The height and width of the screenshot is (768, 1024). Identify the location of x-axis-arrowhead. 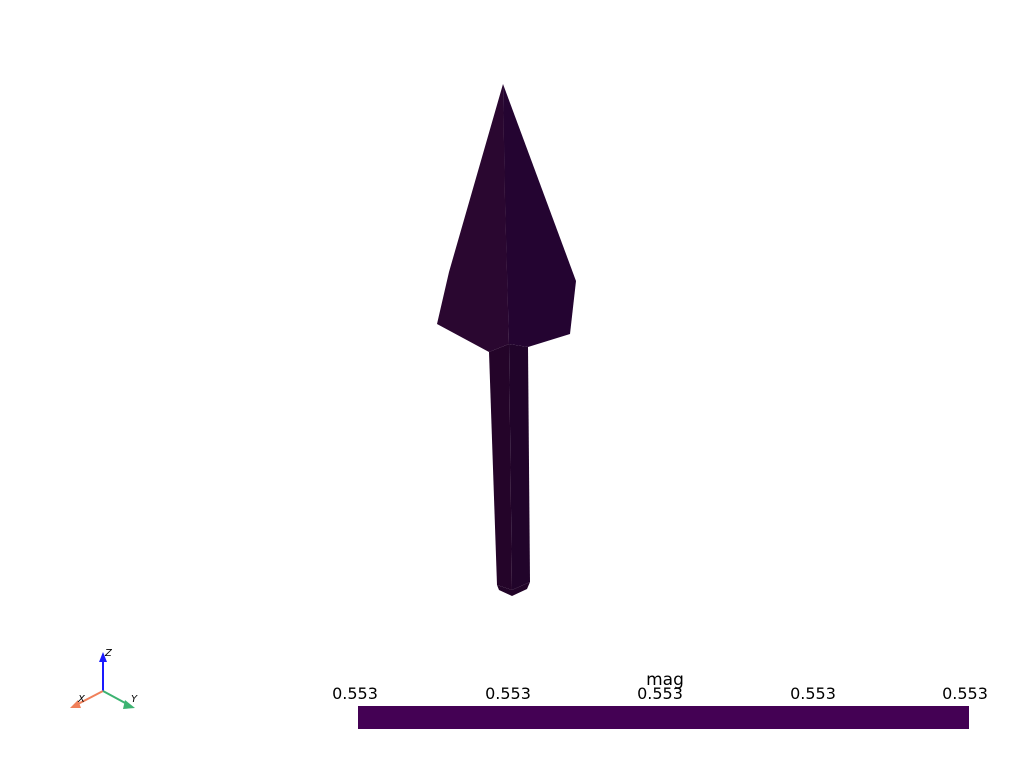
(75, 704).